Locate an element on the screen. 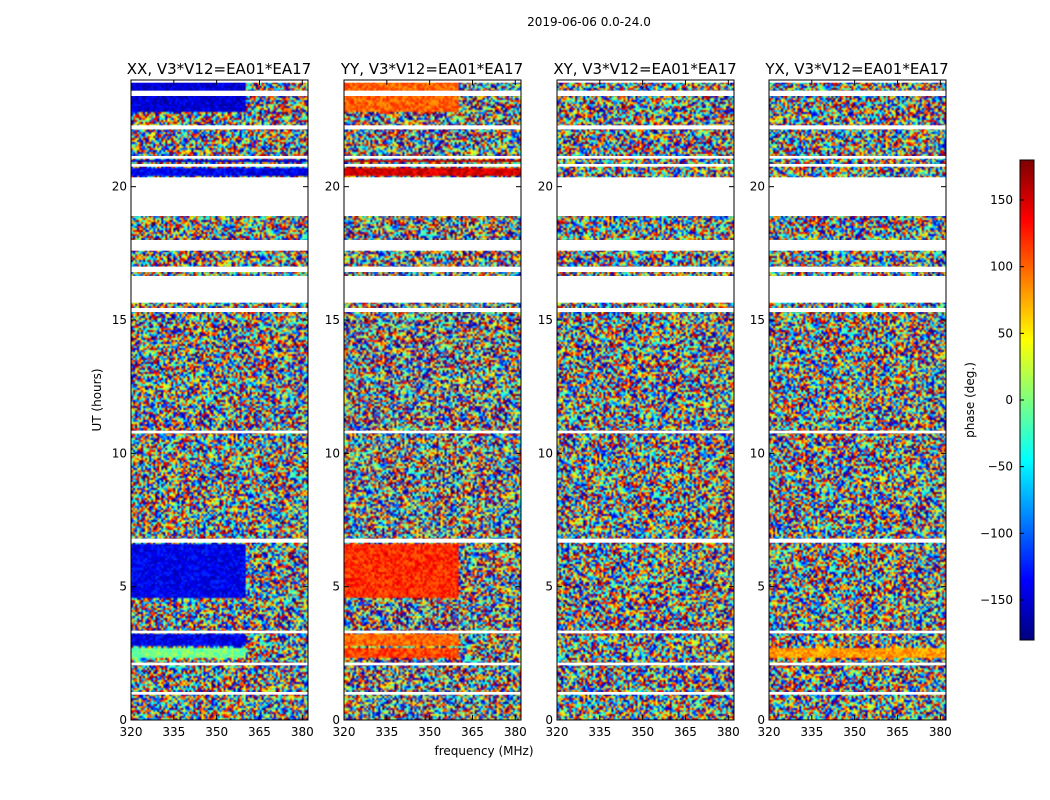 The height and width of the screenshot is (800, 1050). panel-title: YX, V3*V12=EA01*EA17 is located at coordinates (856, 69).